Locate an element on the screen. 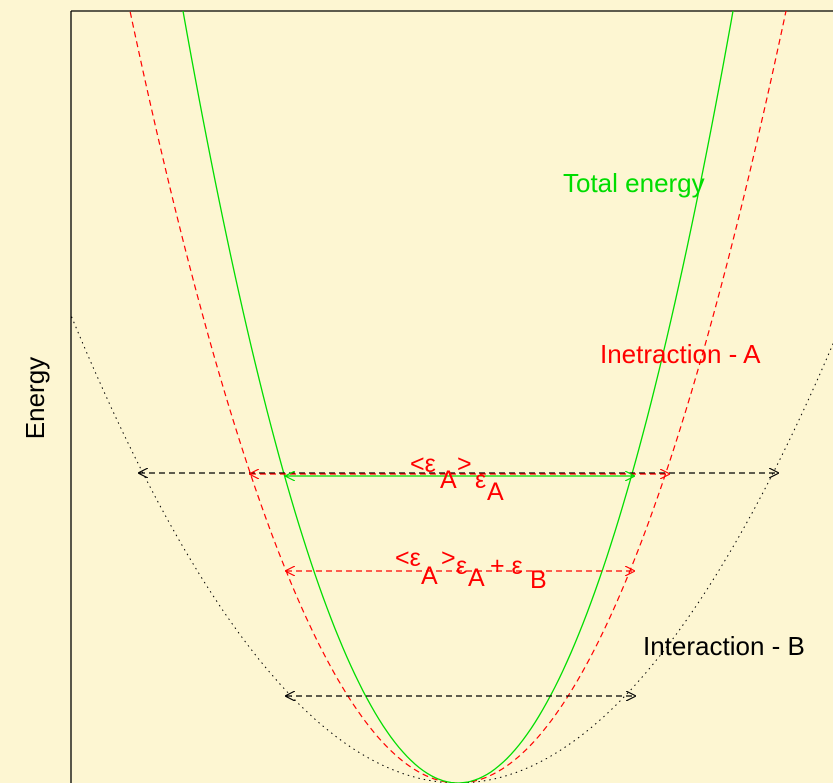  interaction-a-label: Inetraction - A is located at coordinates (680, 354).